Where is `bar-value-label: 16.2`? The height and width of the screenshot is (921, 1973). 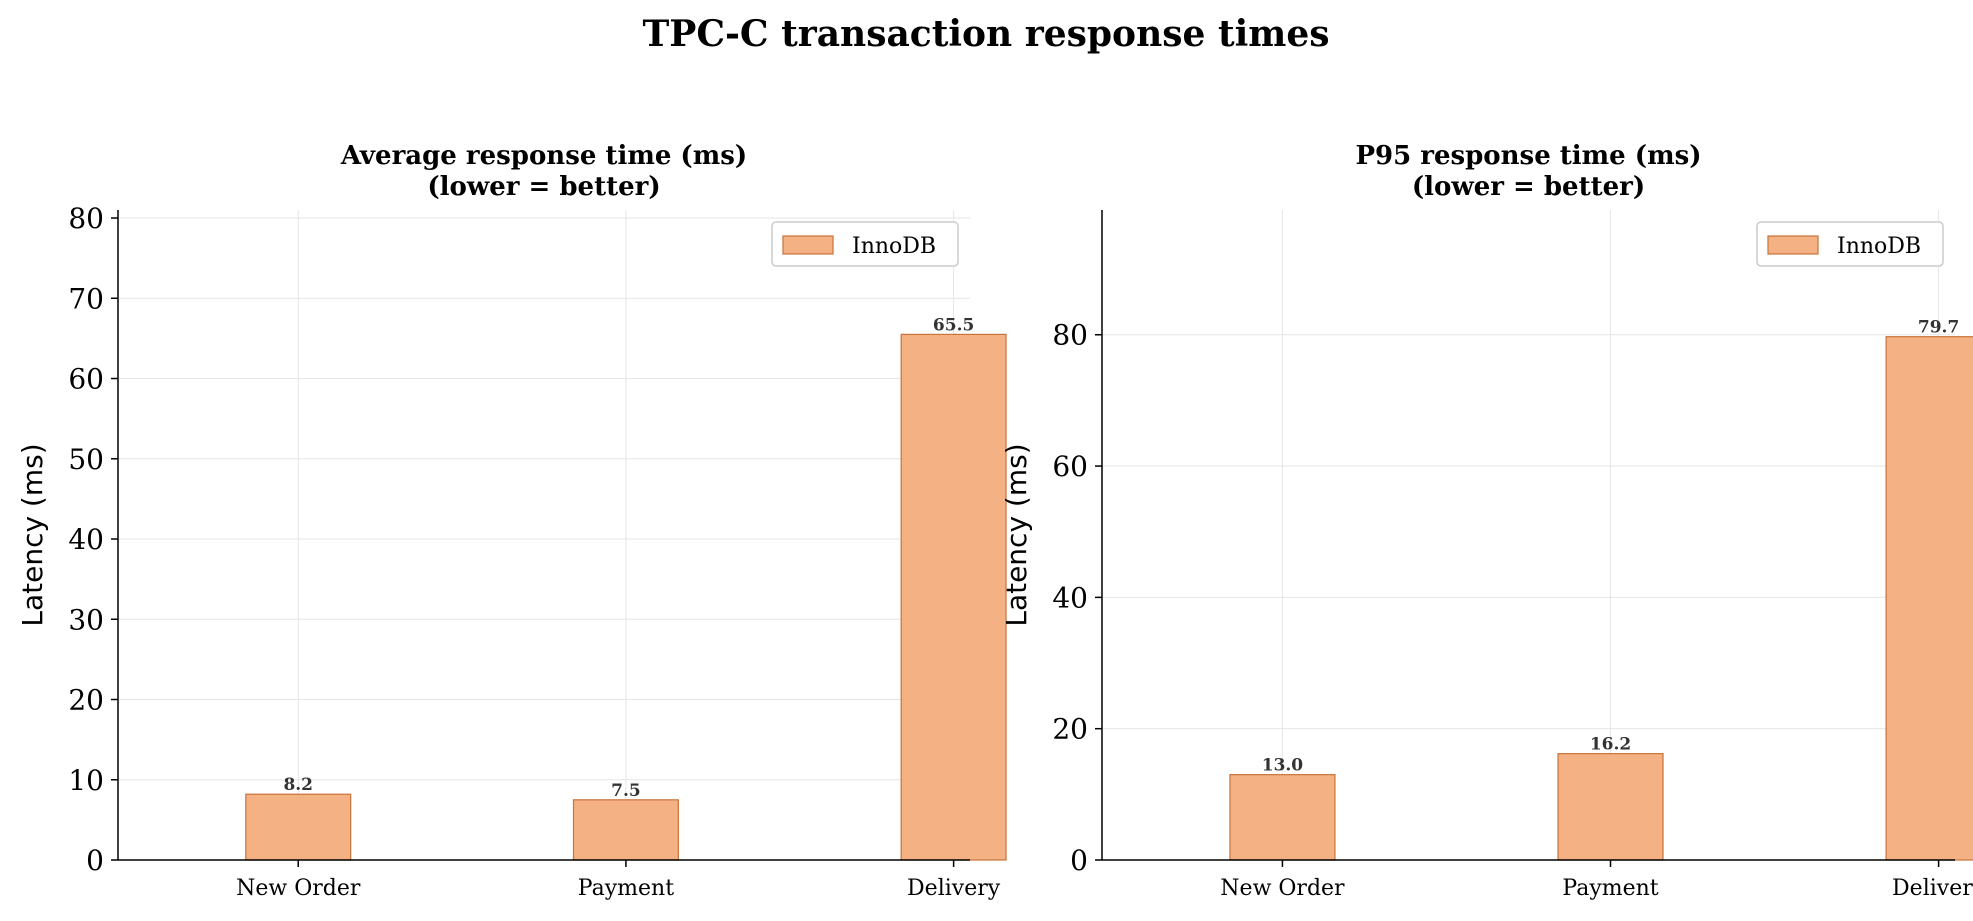
bar-value-label: 16.2 is located at coordinates (1610, 745).